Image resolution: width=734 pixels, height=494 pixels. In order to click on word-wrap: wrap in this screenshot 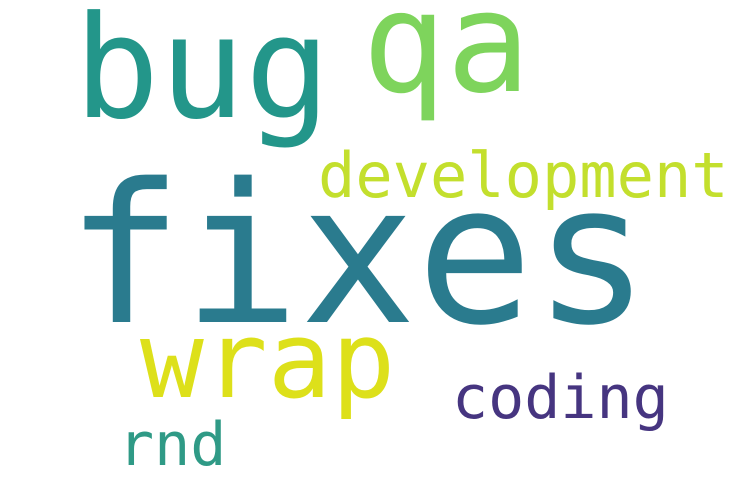, I will do `click(268, 360)`.